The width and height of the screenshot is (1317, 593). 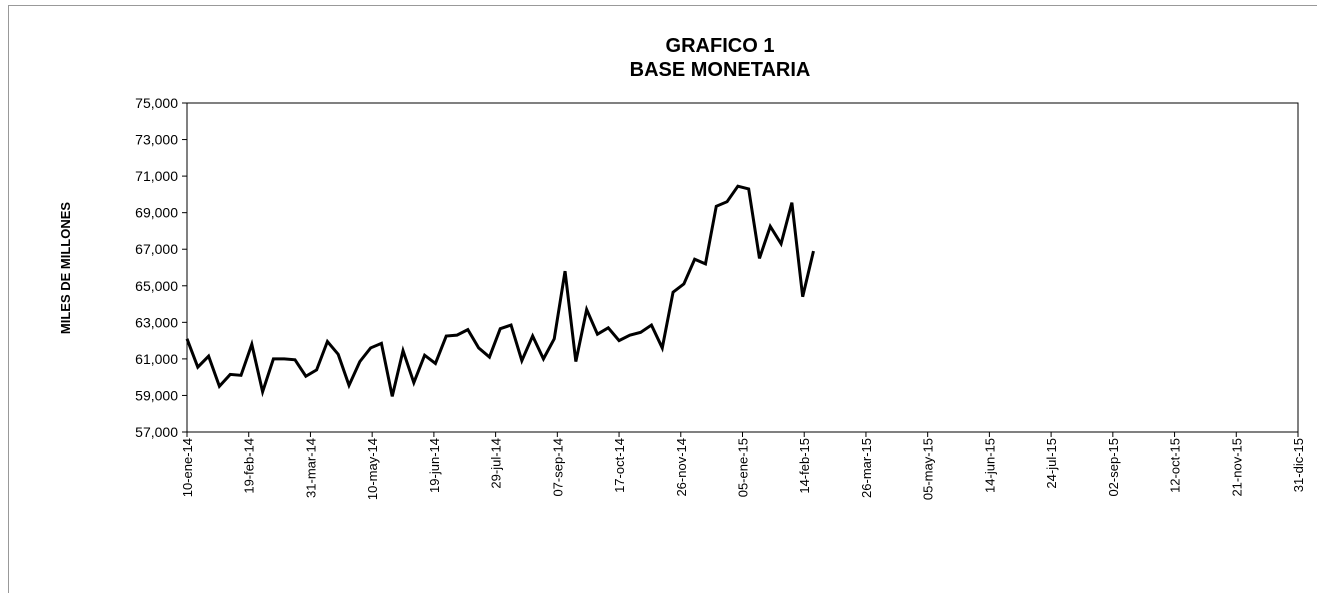 What do you see at coordinates (310, 468) in the screenshot?
I see `x-tick-label: 31-mar-14` at bounding box center [310, 468].